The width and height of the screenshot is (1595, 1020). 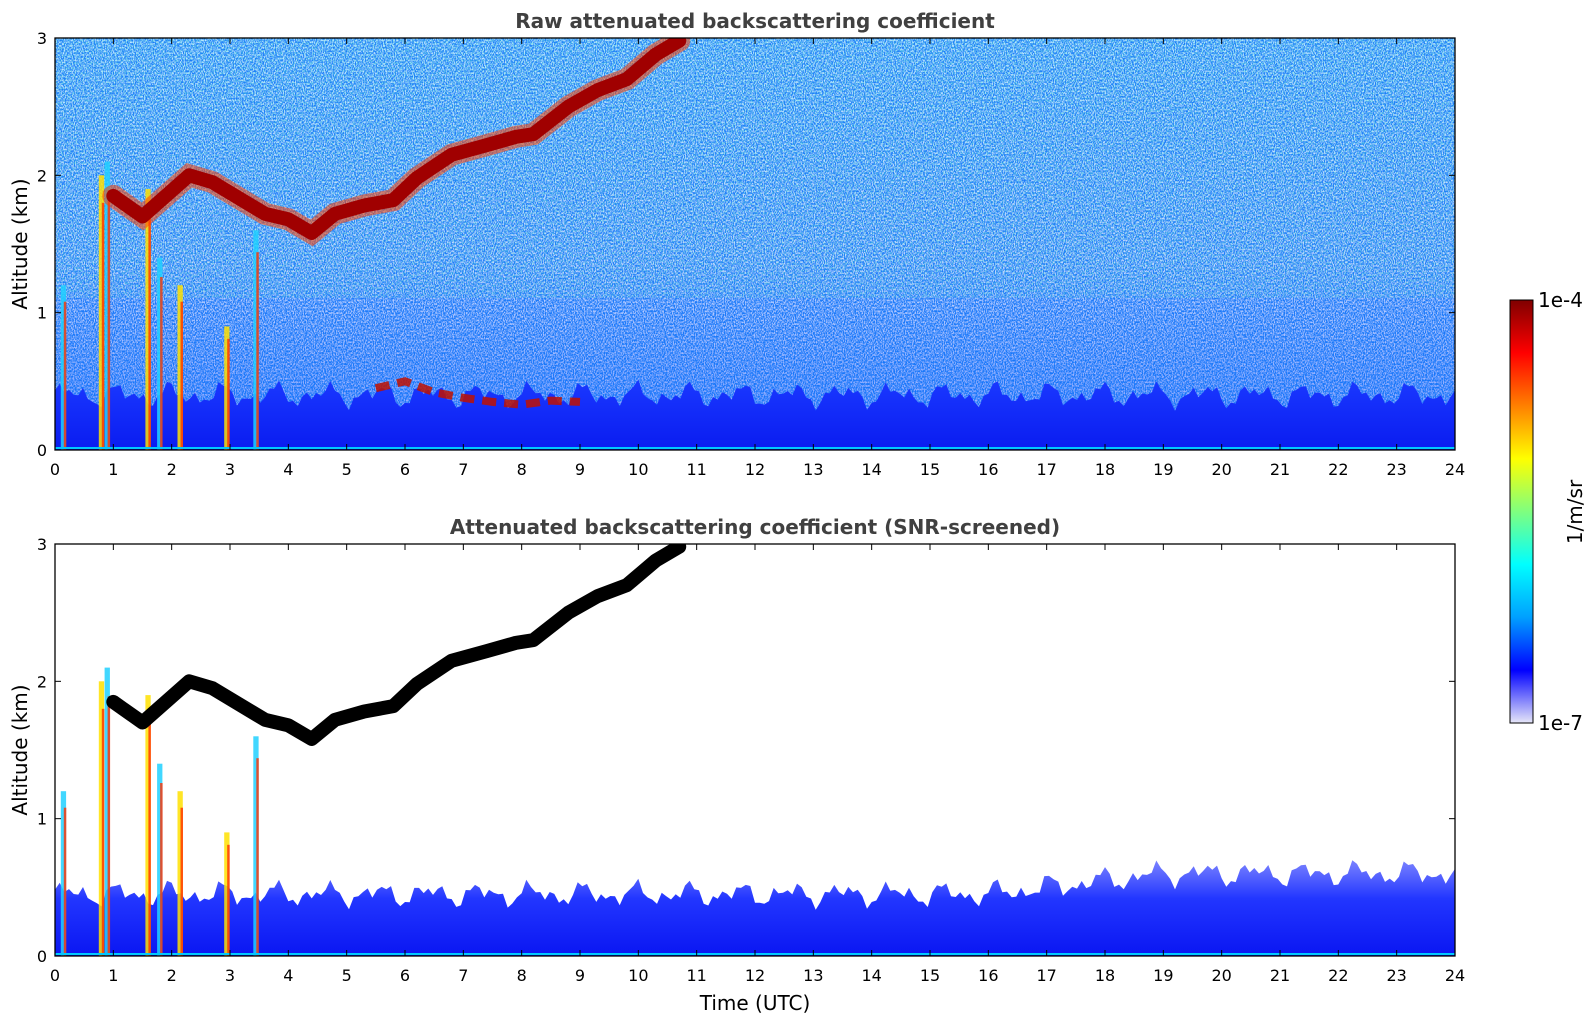 What do you see at coordinates (1575, 511) in the screenshot?
I see `colorbar-unit-label: 1/m/sr` at bounding box center [1575, 511].